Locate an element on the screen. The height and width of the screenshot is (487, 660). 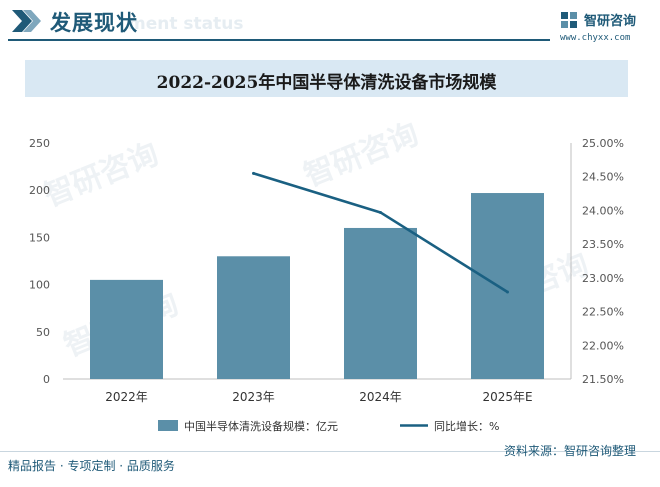
y-right-tick-label: 23.50% is located at coordinates (603, 244).